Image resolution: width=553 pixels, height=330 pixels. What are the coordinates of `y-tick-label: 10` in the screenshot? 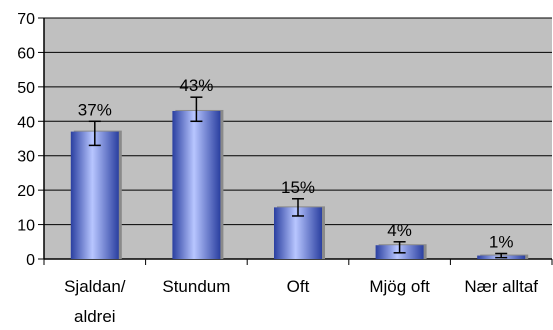 It's located at (26, 226).